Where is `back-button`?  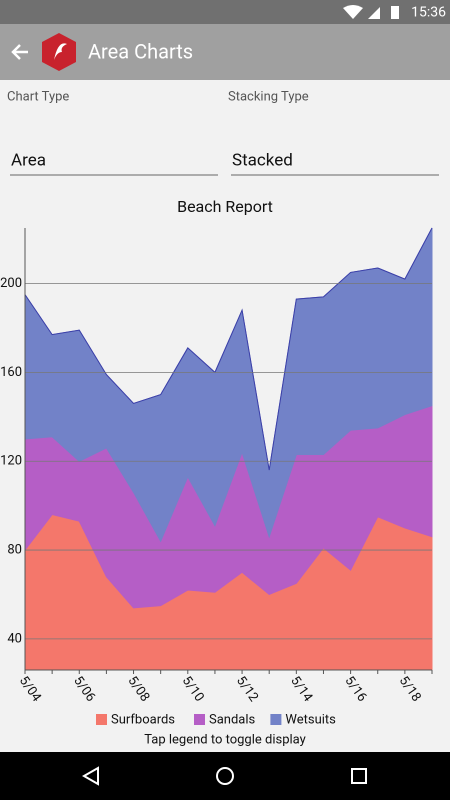 back-button is located at coordinates (19, 52).